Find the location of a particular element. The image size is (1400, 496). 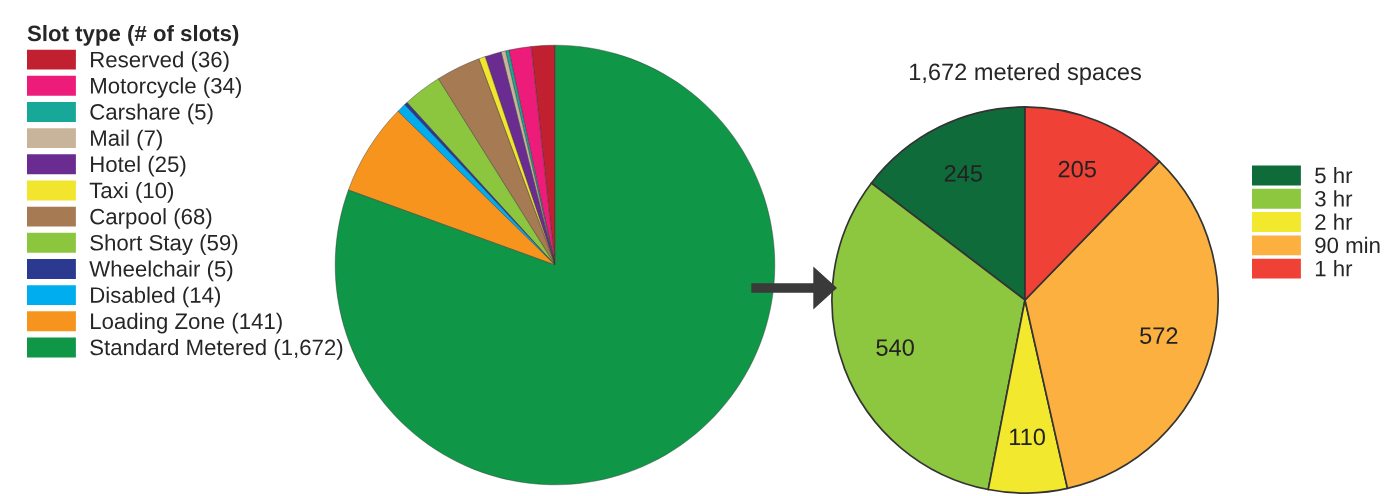

chart-title: 1,672 metered spaces is located at coordinates (1025, 73).